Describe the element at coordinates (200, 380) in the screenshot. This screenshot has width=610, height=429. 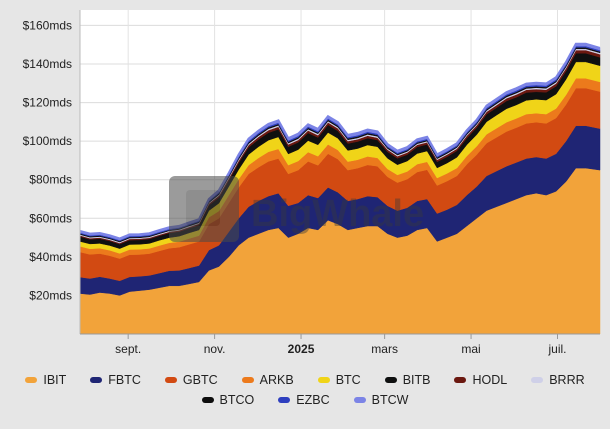
I see `legend-label: GBTC` at that location.